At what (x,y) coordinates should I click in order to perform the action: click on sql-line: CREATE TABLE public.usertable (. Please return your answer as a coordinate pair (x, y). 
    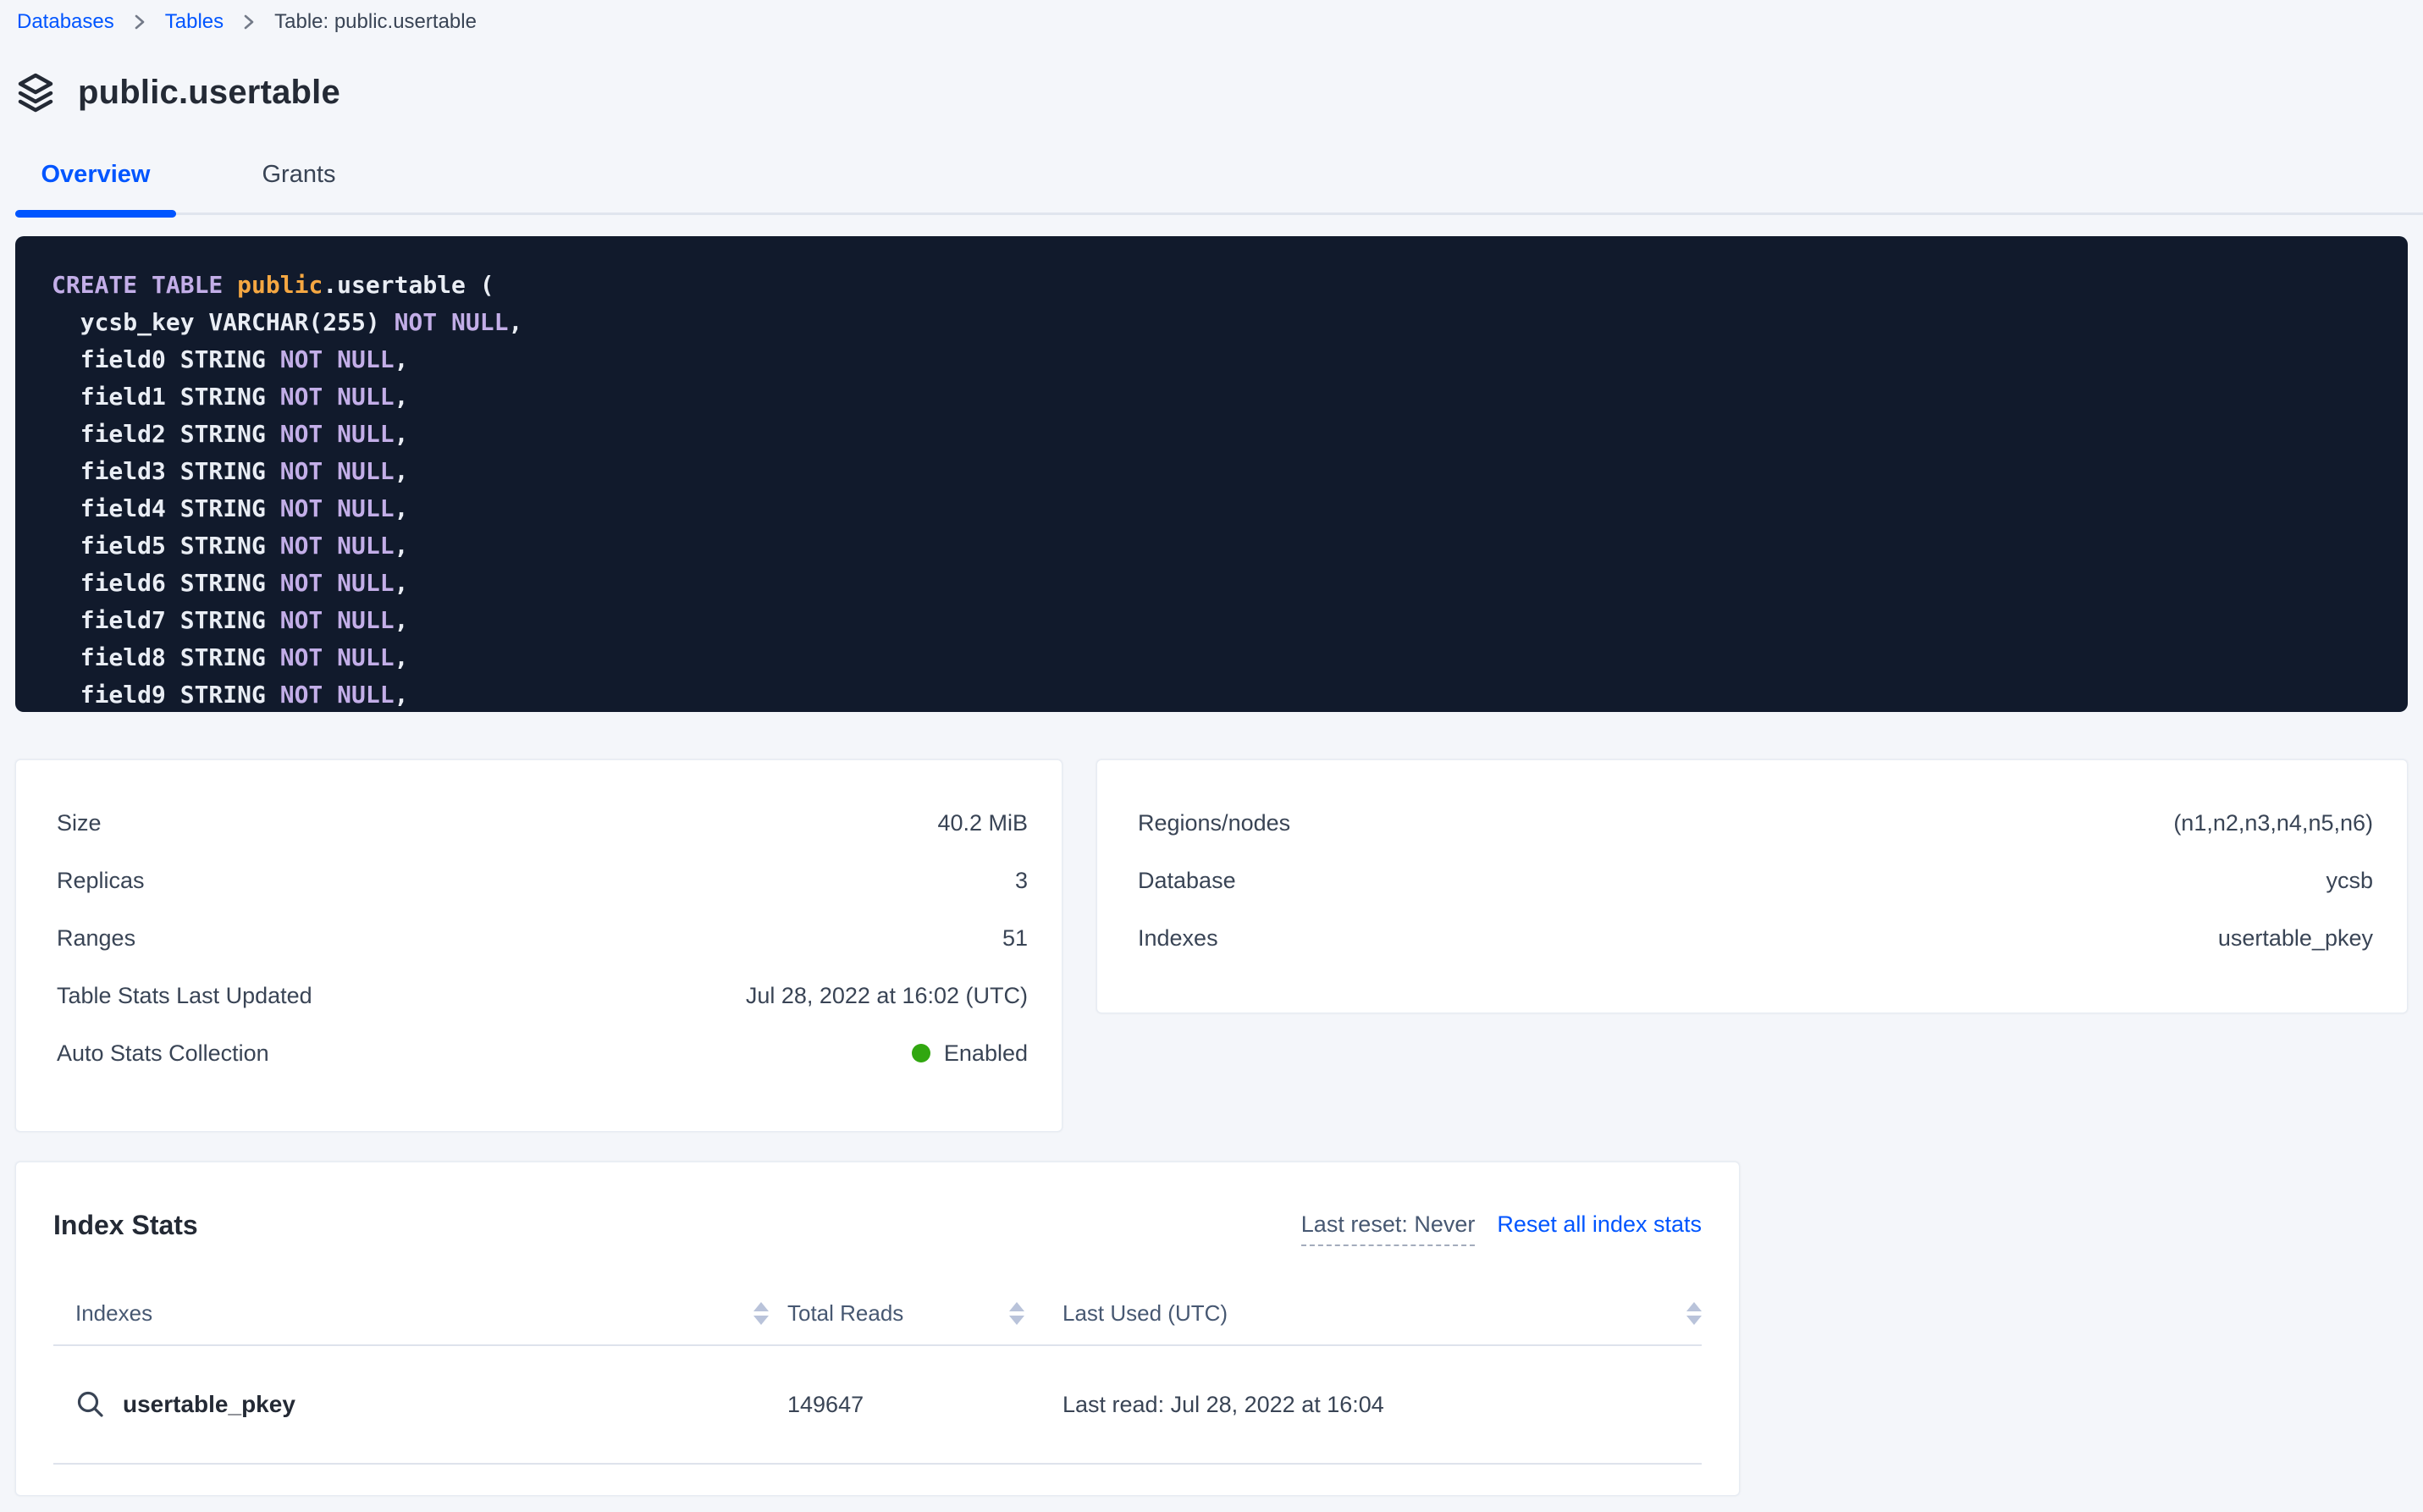
    Looking at the image, I should click on (273, 285).